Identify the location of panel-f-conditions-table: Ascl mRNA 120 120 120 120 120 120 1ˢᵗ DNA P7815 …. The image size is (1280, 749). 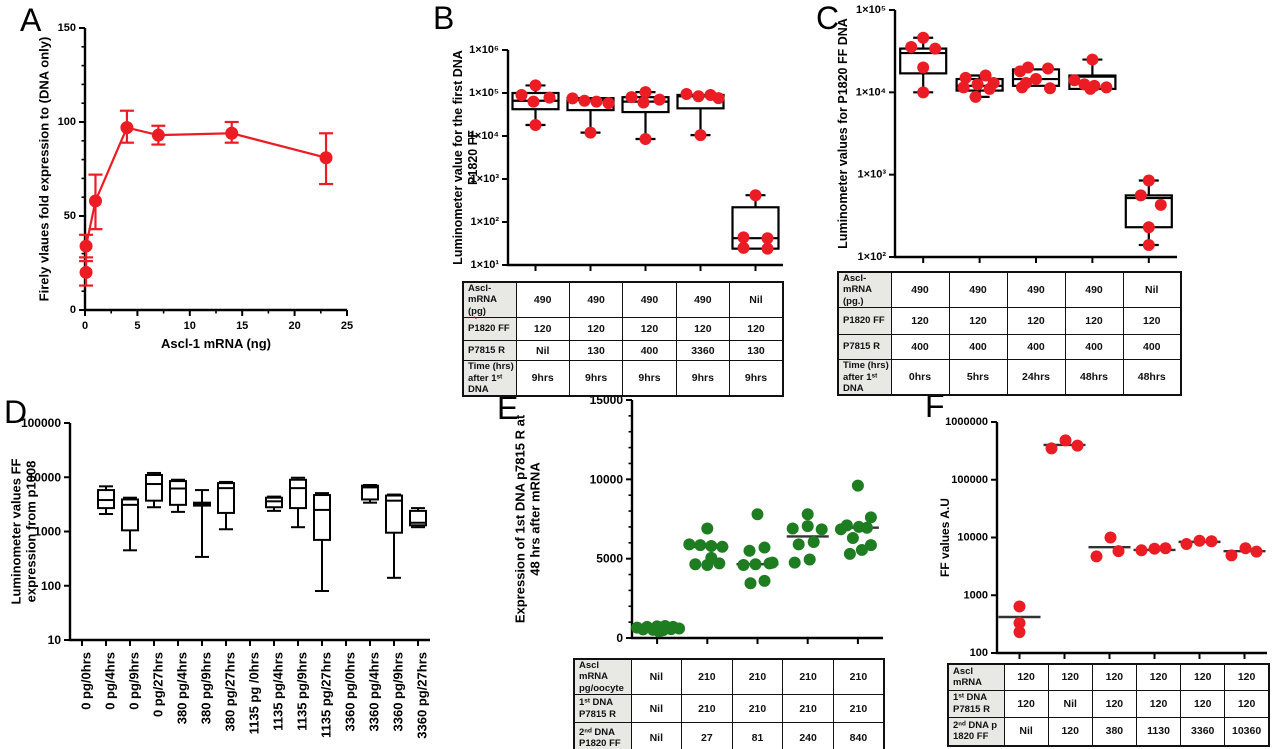
(1108, 705).